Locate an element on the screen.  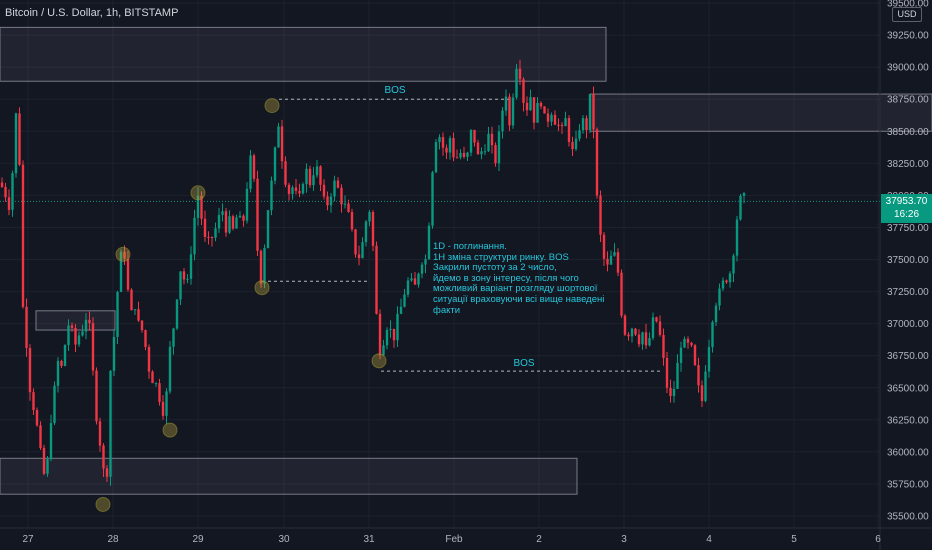
price-tick-label: 38500.00 is located at coordinates (908, 132).